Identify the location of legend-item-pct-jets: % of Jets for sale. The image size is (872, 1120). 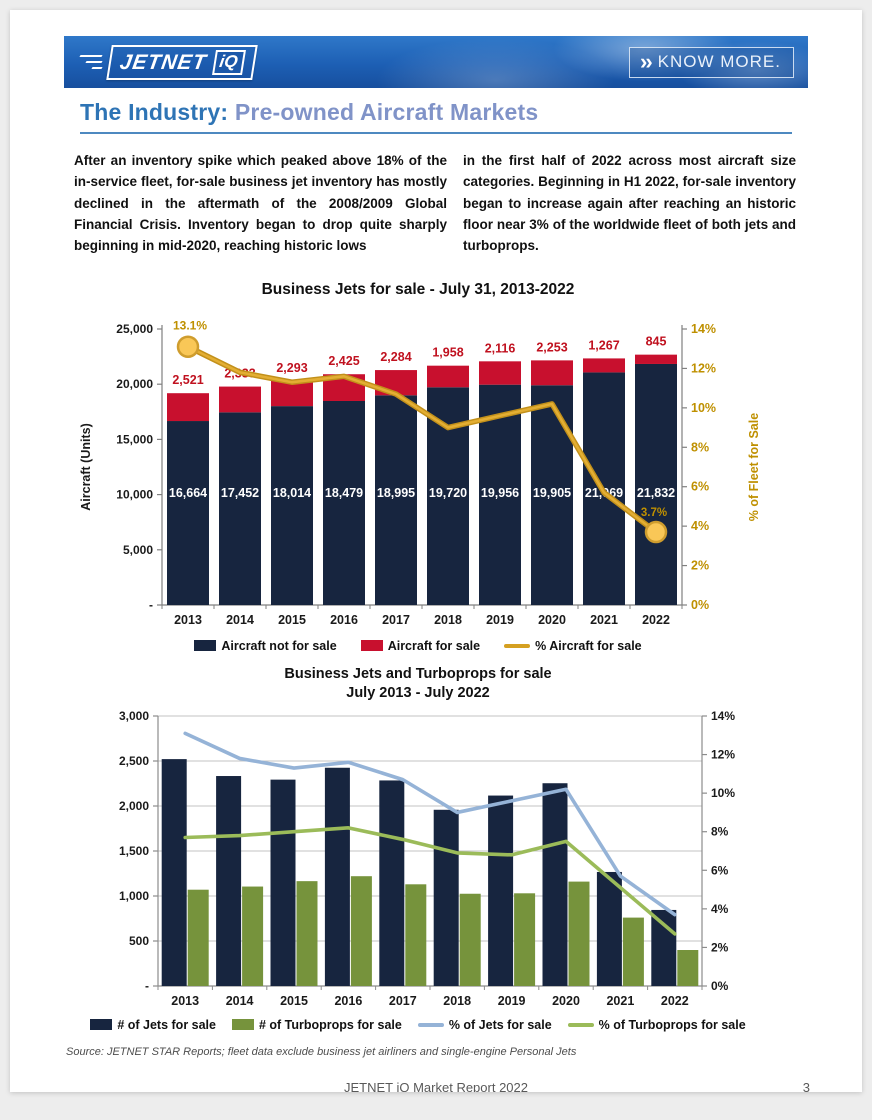
(484, 1024).